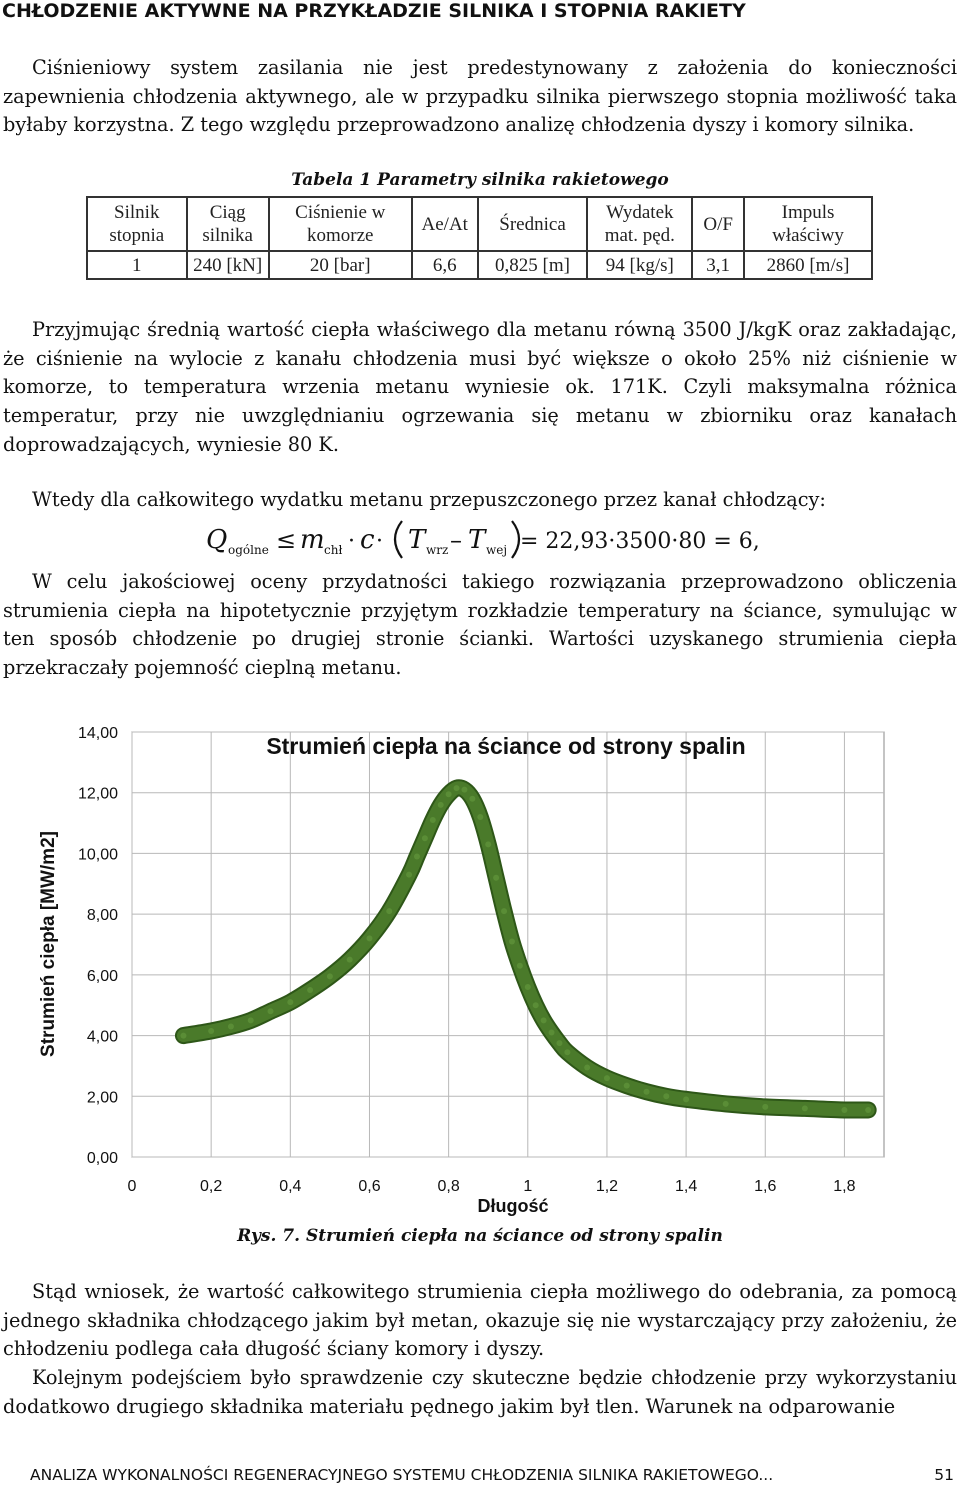 This screenshot has width=960, height=1486. I want to click on formula-left-paren, so click(398, 539).